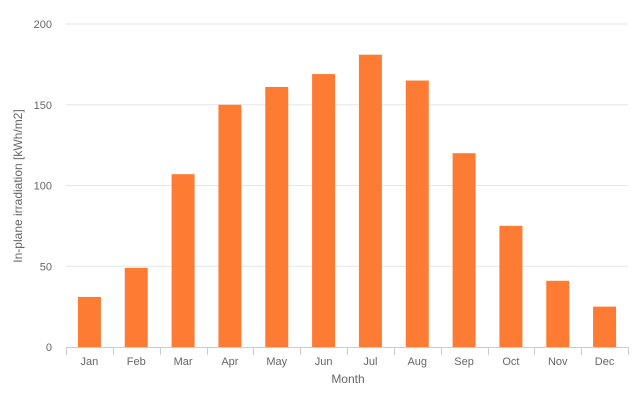 Image resolution: width=638 pixels, height=400 pixels. Describe the element at coordinates (43, 25) in the screenshot. I see `y-tick-label: 200` at that location.